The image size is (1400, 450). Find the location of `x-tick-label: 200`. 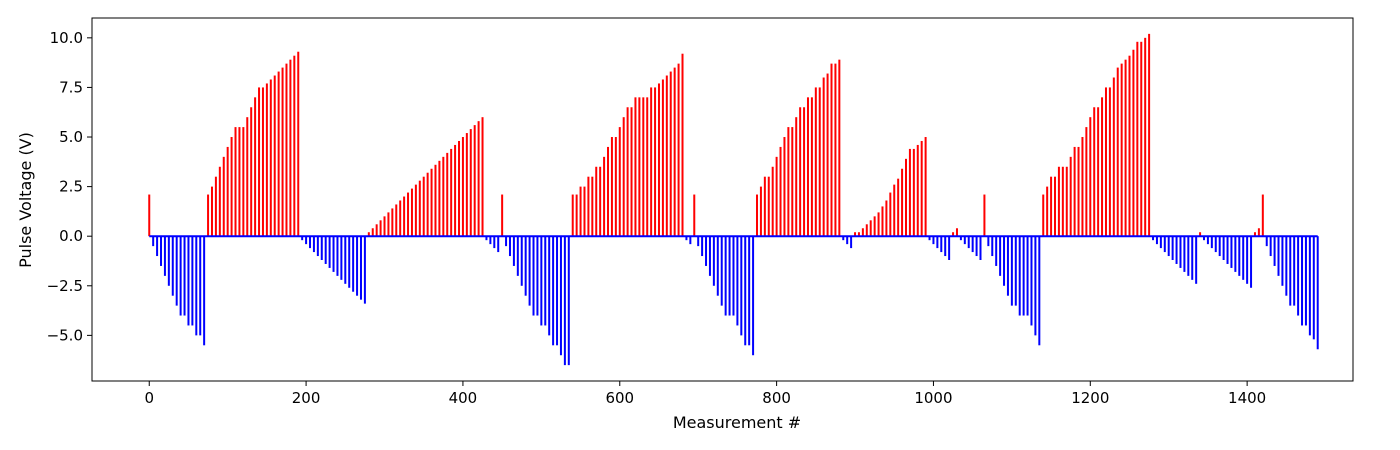

x-tick-label: 200 is located at coordinates (306, 398).